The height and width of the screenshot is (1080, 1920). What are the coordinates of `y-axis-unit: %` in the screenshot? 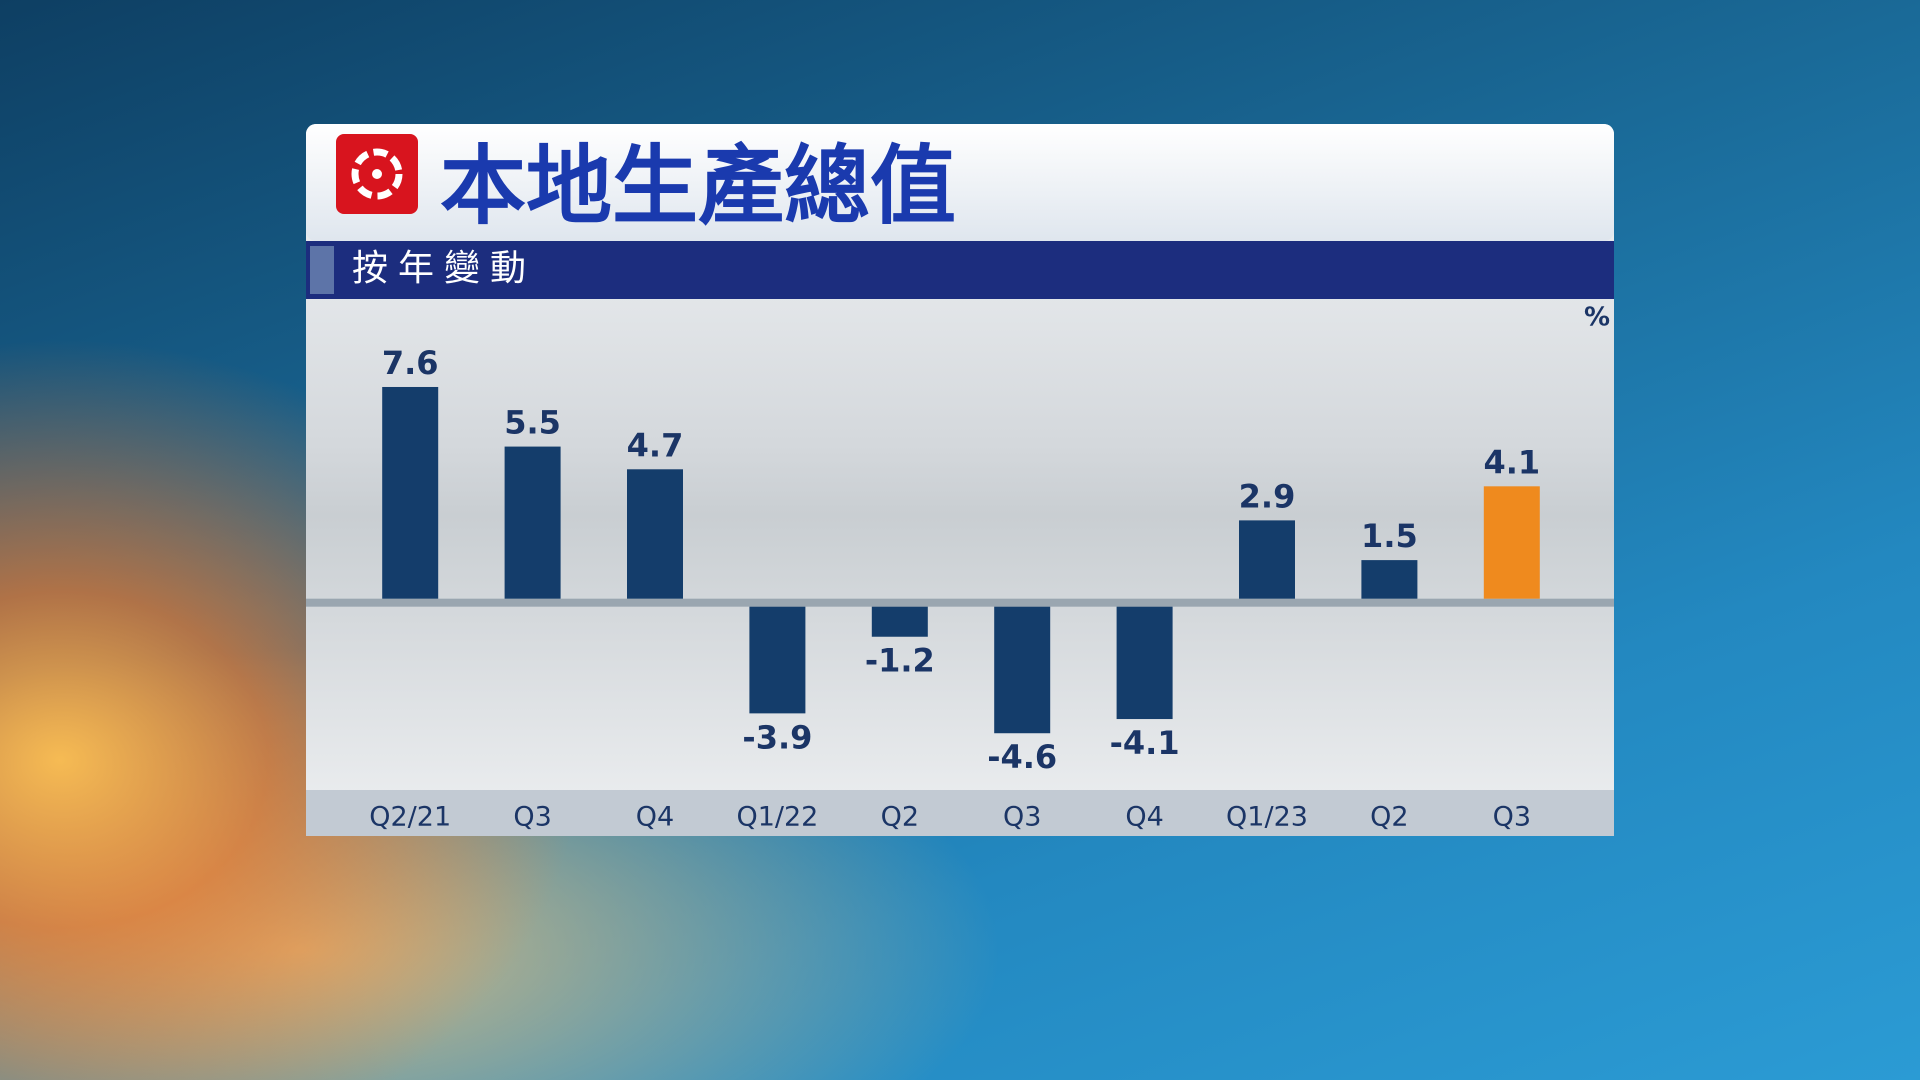 It's located at (1597, 318).